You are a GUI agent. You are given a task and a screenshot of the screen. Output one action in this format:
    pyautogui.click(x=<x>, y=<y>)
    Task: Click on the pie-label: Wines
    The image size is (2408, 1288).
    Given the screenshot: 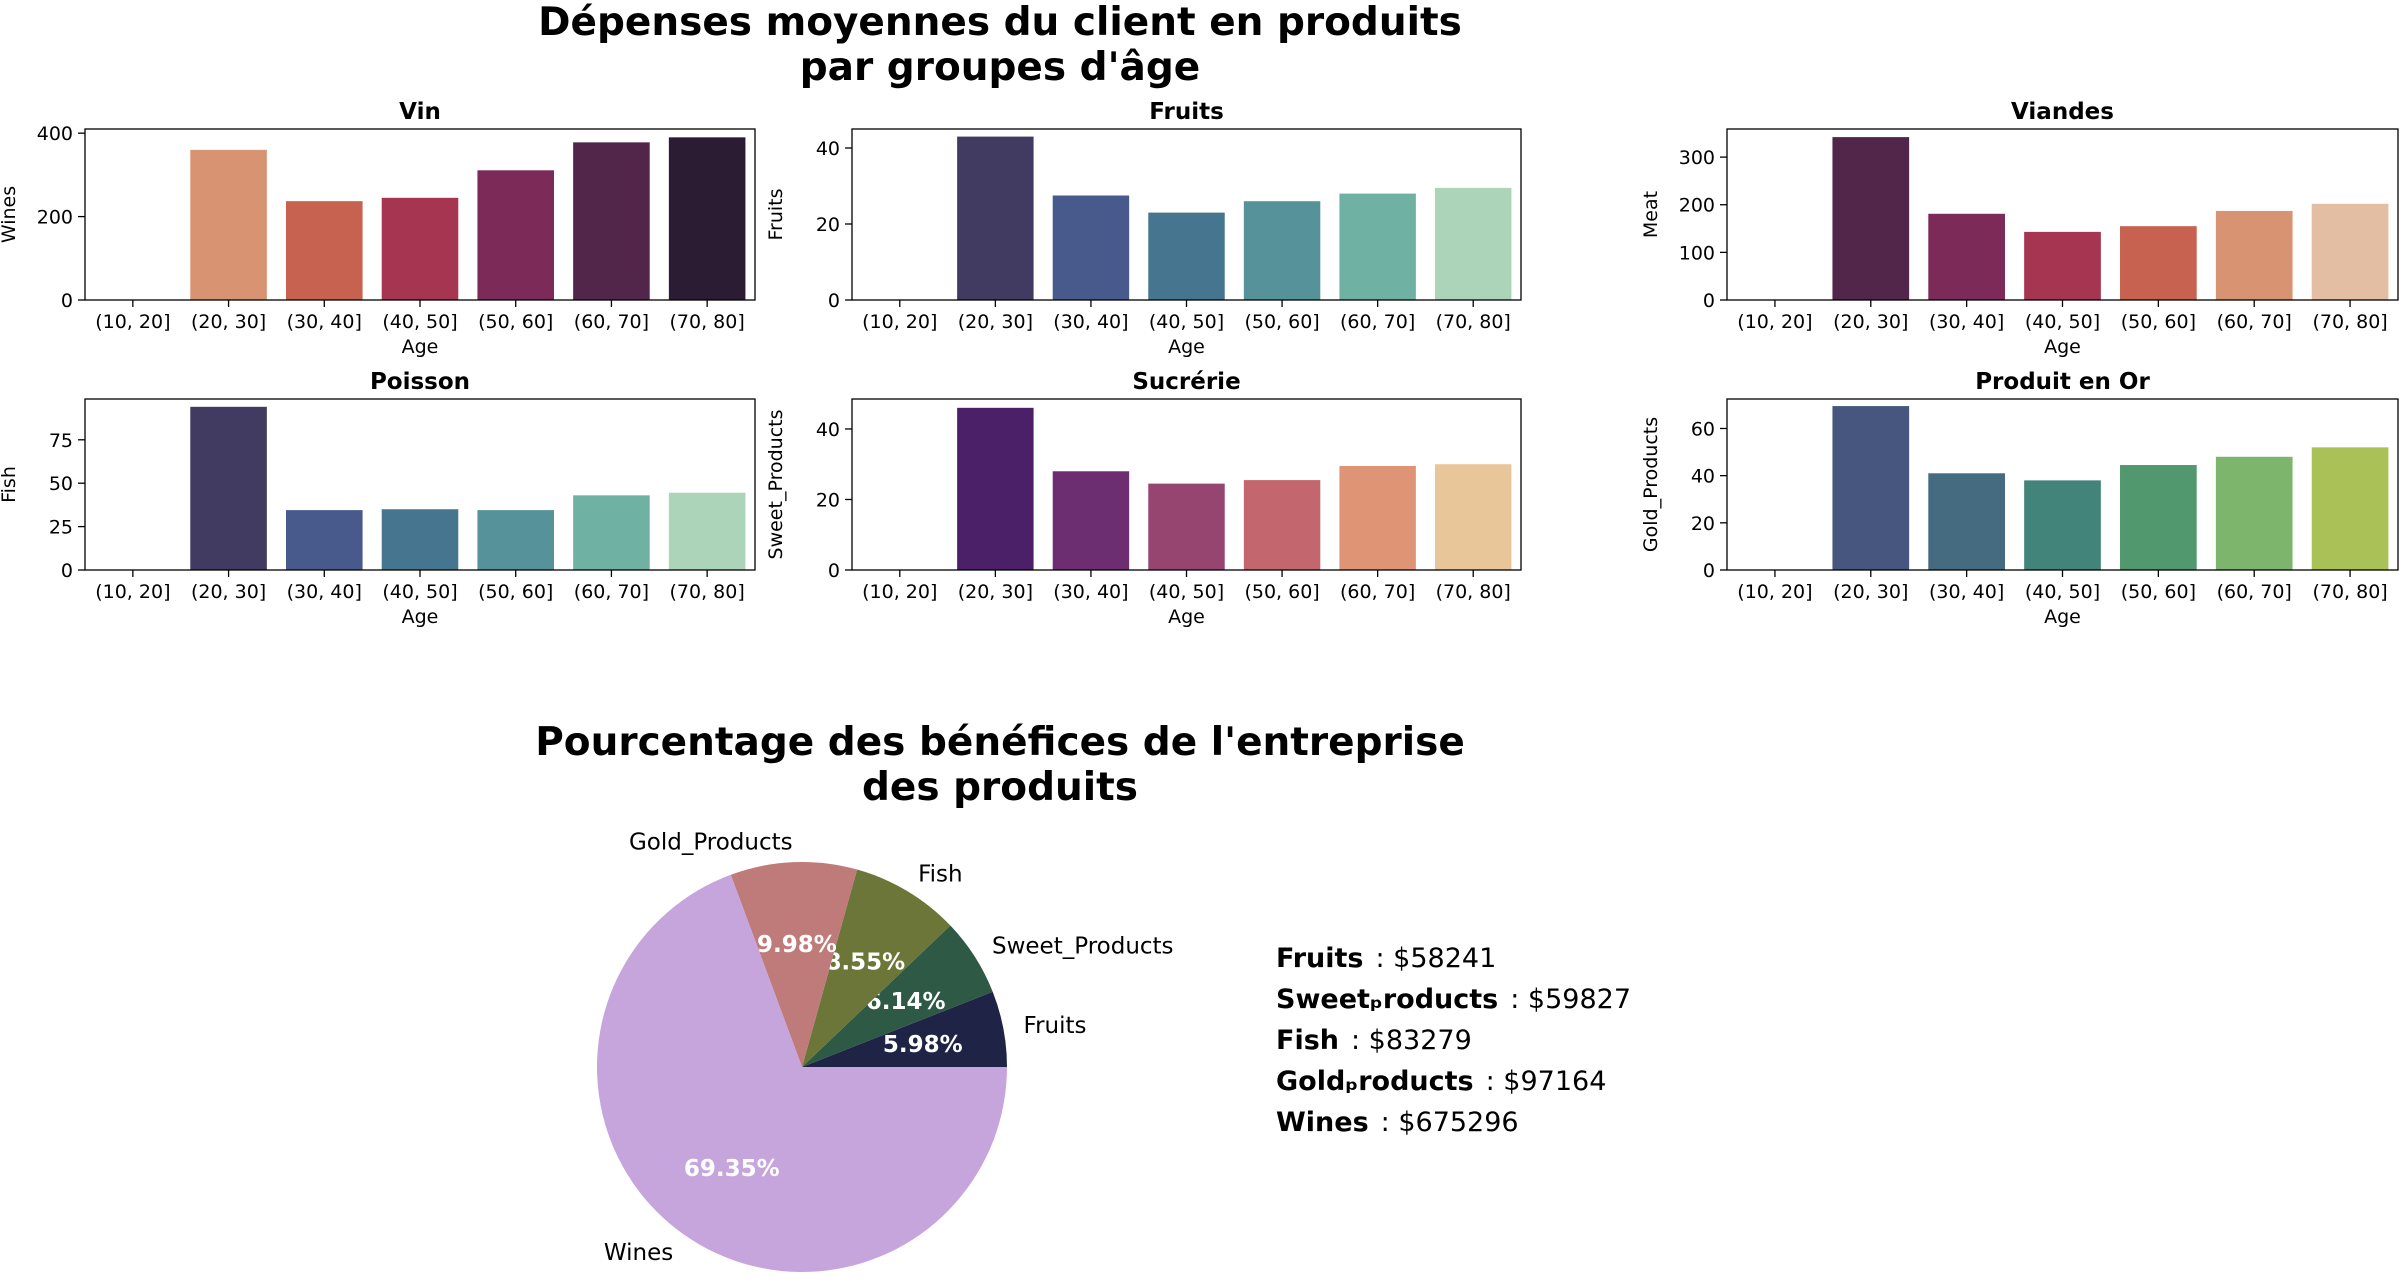 What is the action you would take?
    pyautogui.click(x=638, y=1253)
    